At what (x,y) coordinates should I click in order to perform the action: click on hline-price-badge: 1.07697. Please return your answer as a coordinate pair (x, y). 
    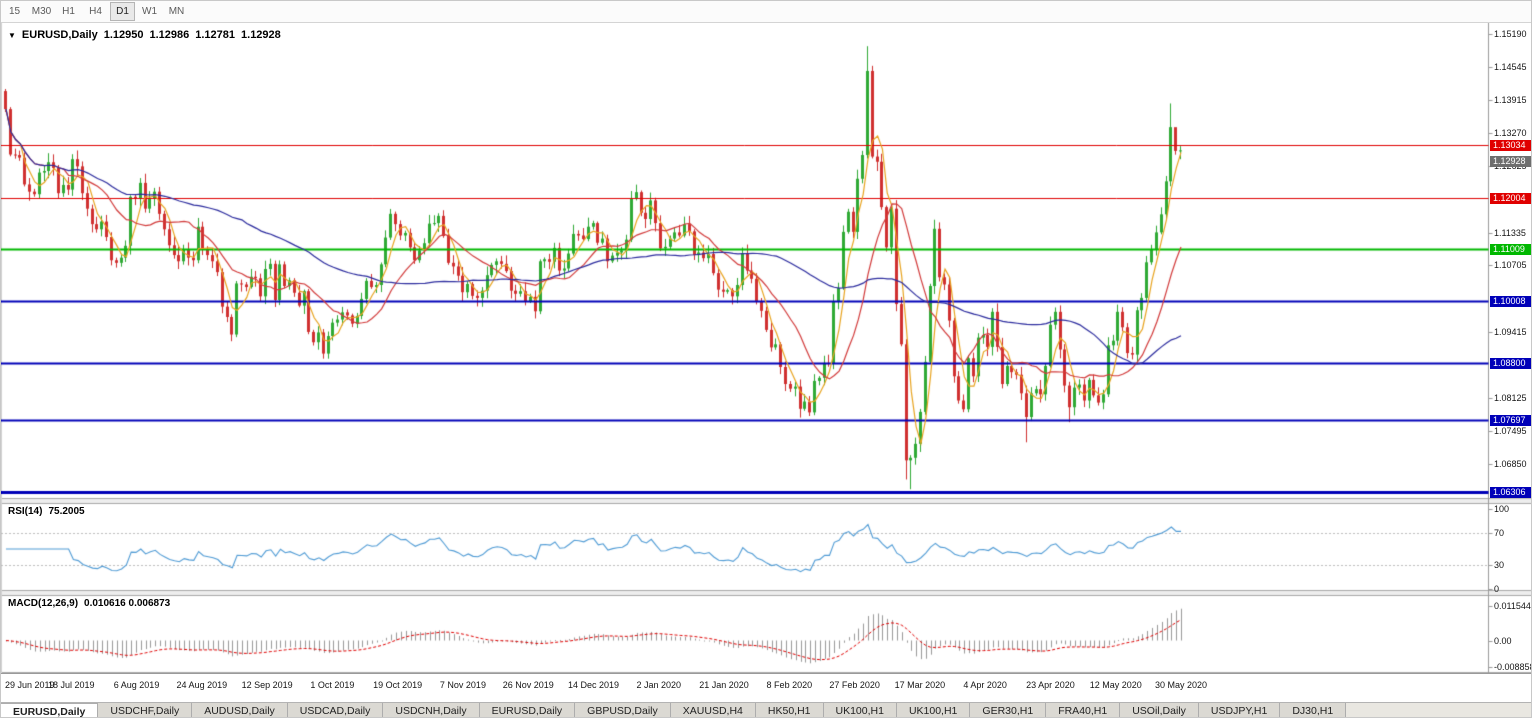
    Looking at the image, I should click on (1510, 420).